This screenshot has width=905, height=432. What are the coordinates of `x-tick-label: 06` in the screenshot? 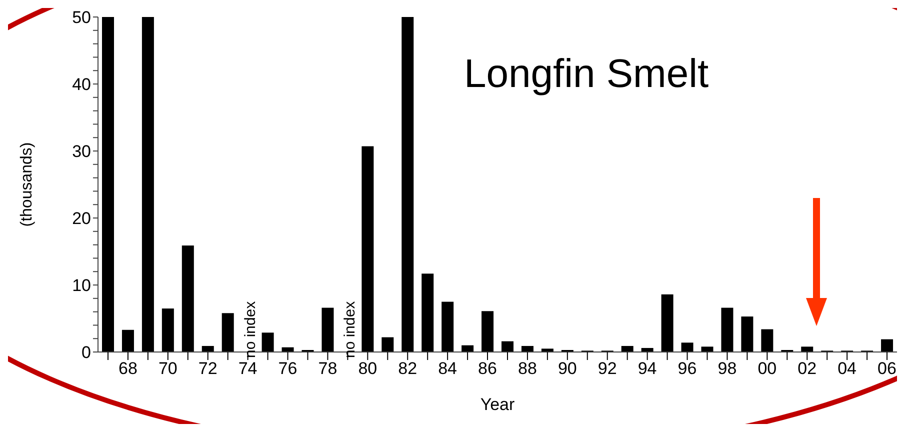 It's located at (887, 368).